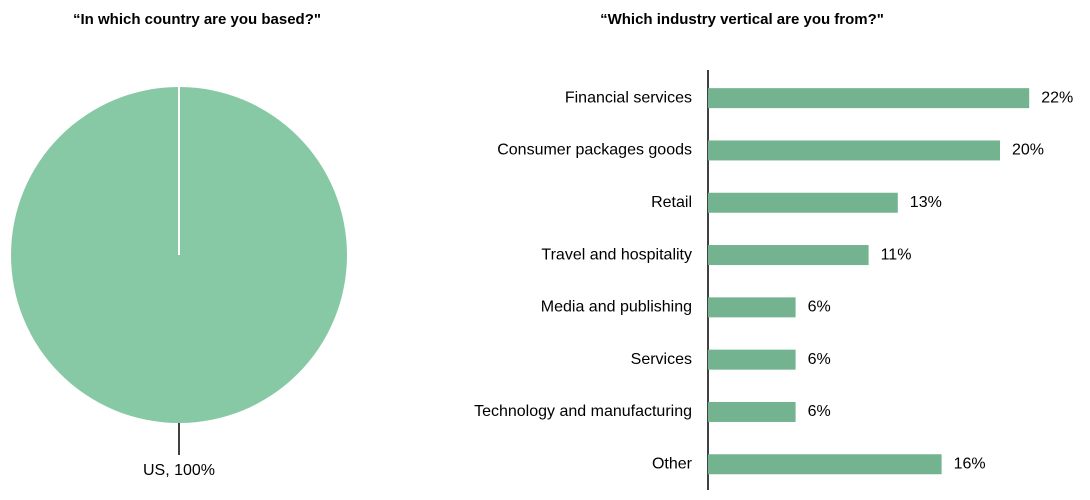 This screenshot has width=1090, height=500. What do you see at coordinates (661, 359) in the screenshot?
I see `category-label: Services` at bounding box center [661, 359].